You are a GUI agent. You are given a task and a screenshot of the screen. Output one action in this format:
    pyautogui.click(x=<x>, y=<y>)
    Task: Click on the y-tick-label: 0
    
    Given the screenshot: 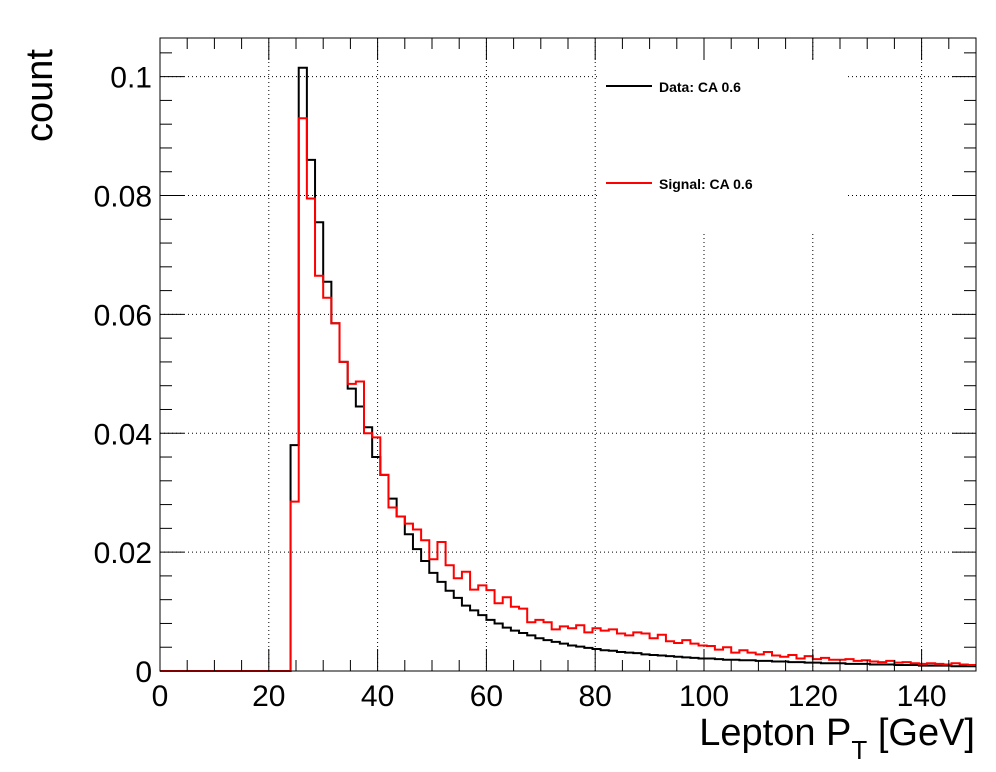 What is the action you would take?
    pyautogui.click(x=143, y=672)
    